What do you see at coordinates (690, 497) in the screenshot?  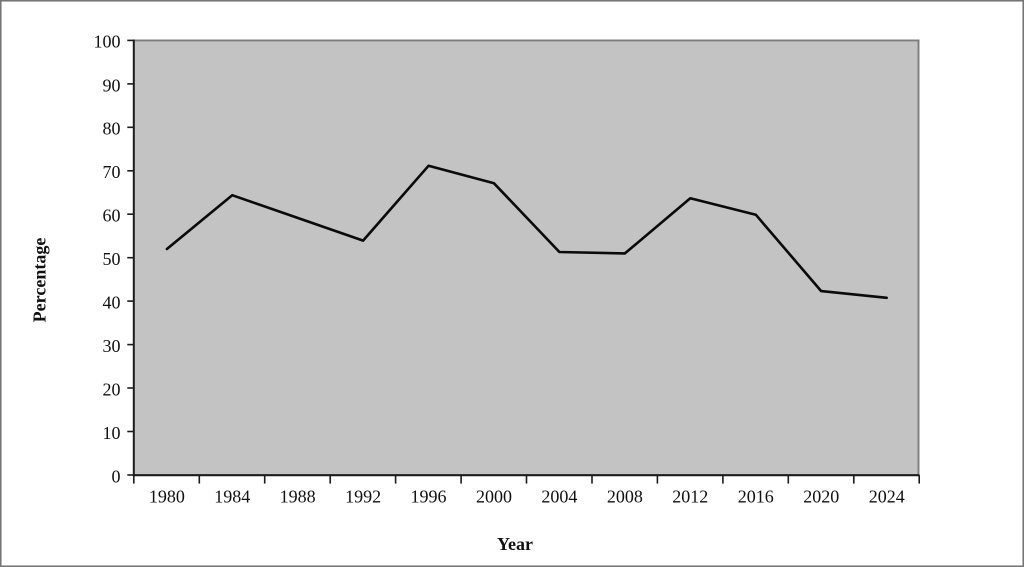 I see `svg-text: 2012` at bounding box center [690, 497].